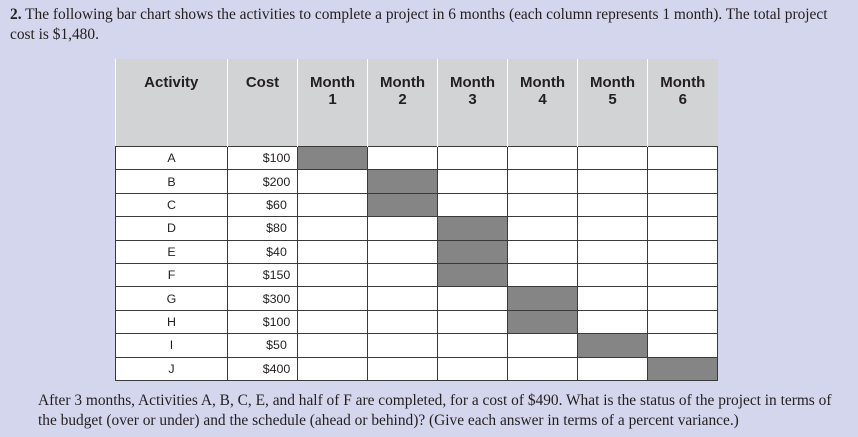  Describe the element at coordinates (612, 103) in the screenshot. I see `header-month-5: Month 5` at that location.